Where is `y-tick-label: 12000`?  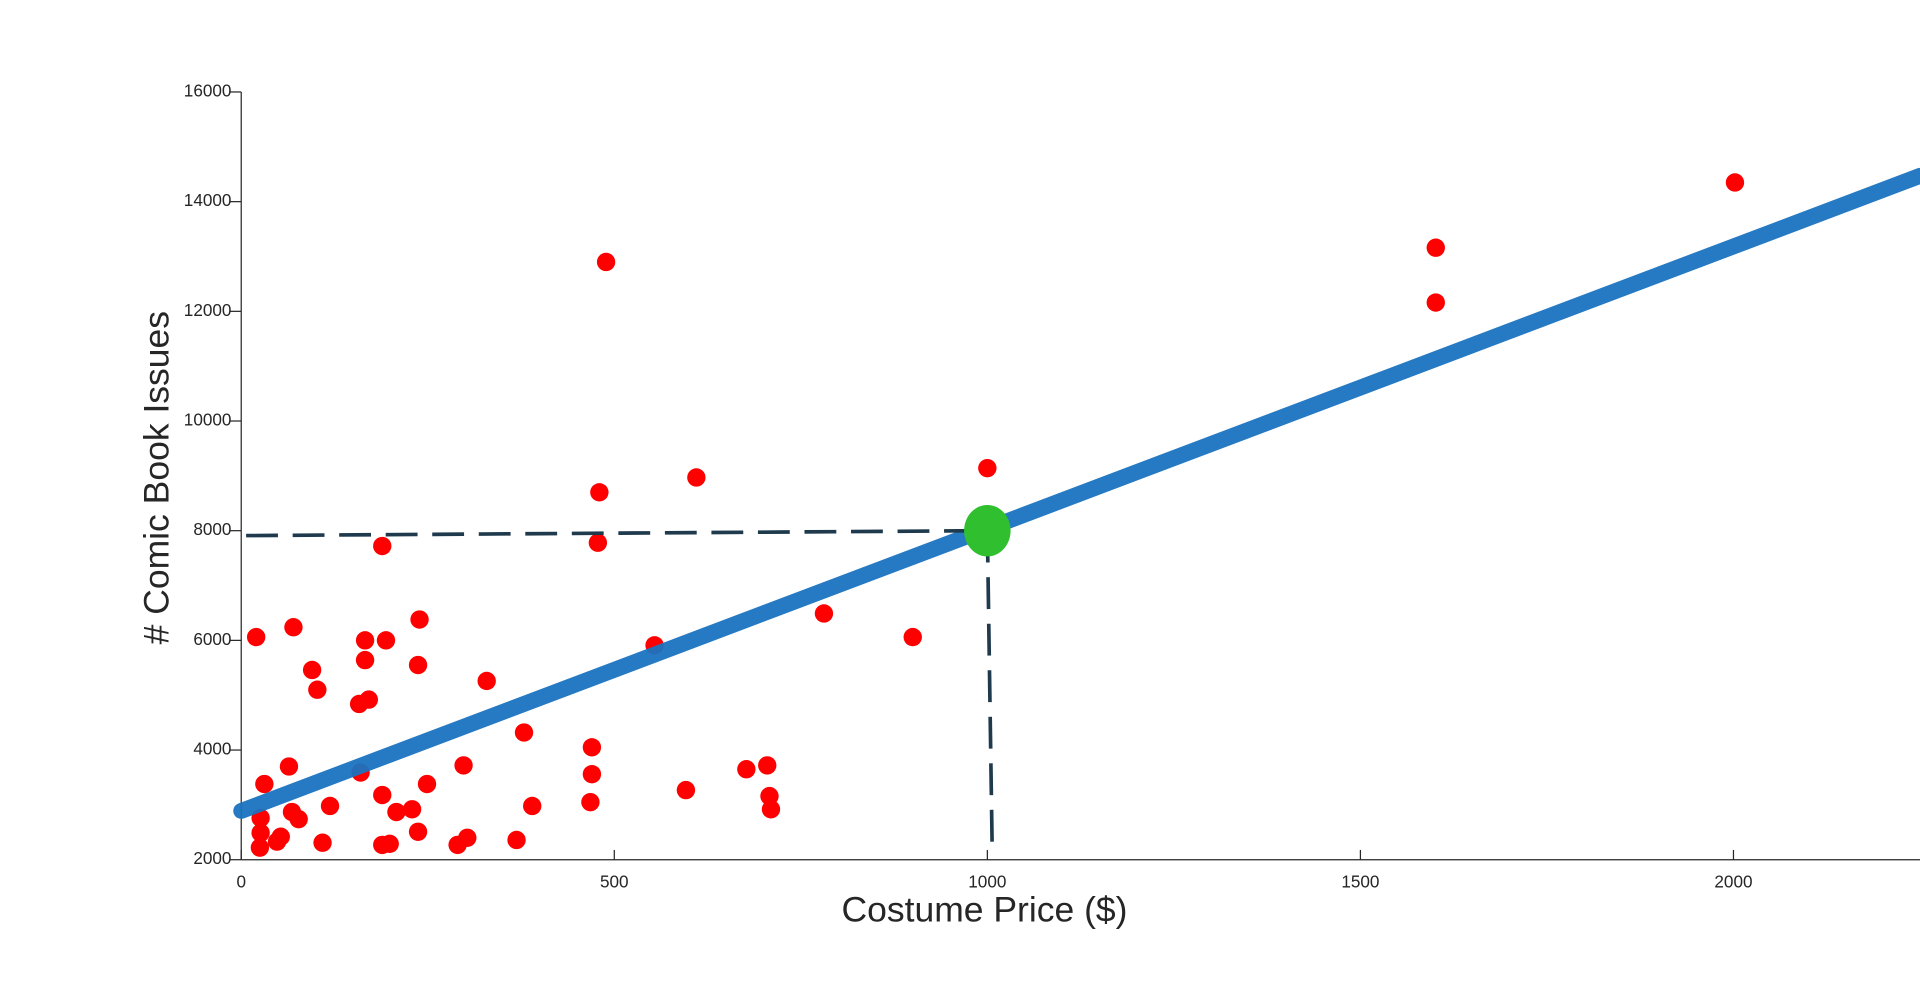 y-tick-label: 12000 is located at coordinates (208, 310).